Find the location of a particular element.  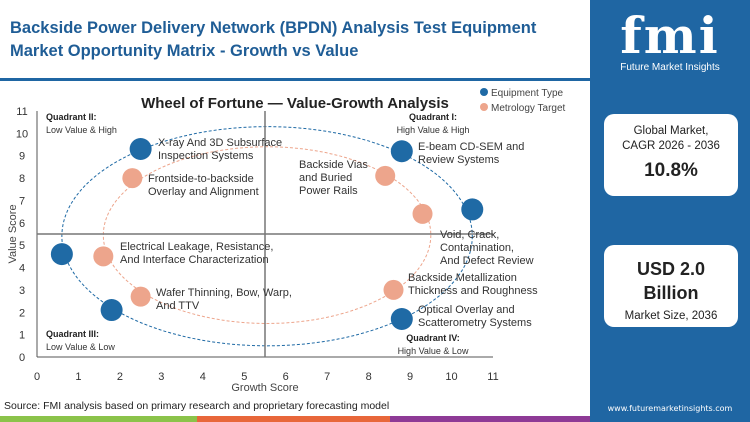

x-tick-label: 10 is located at coordinates (451, 377).